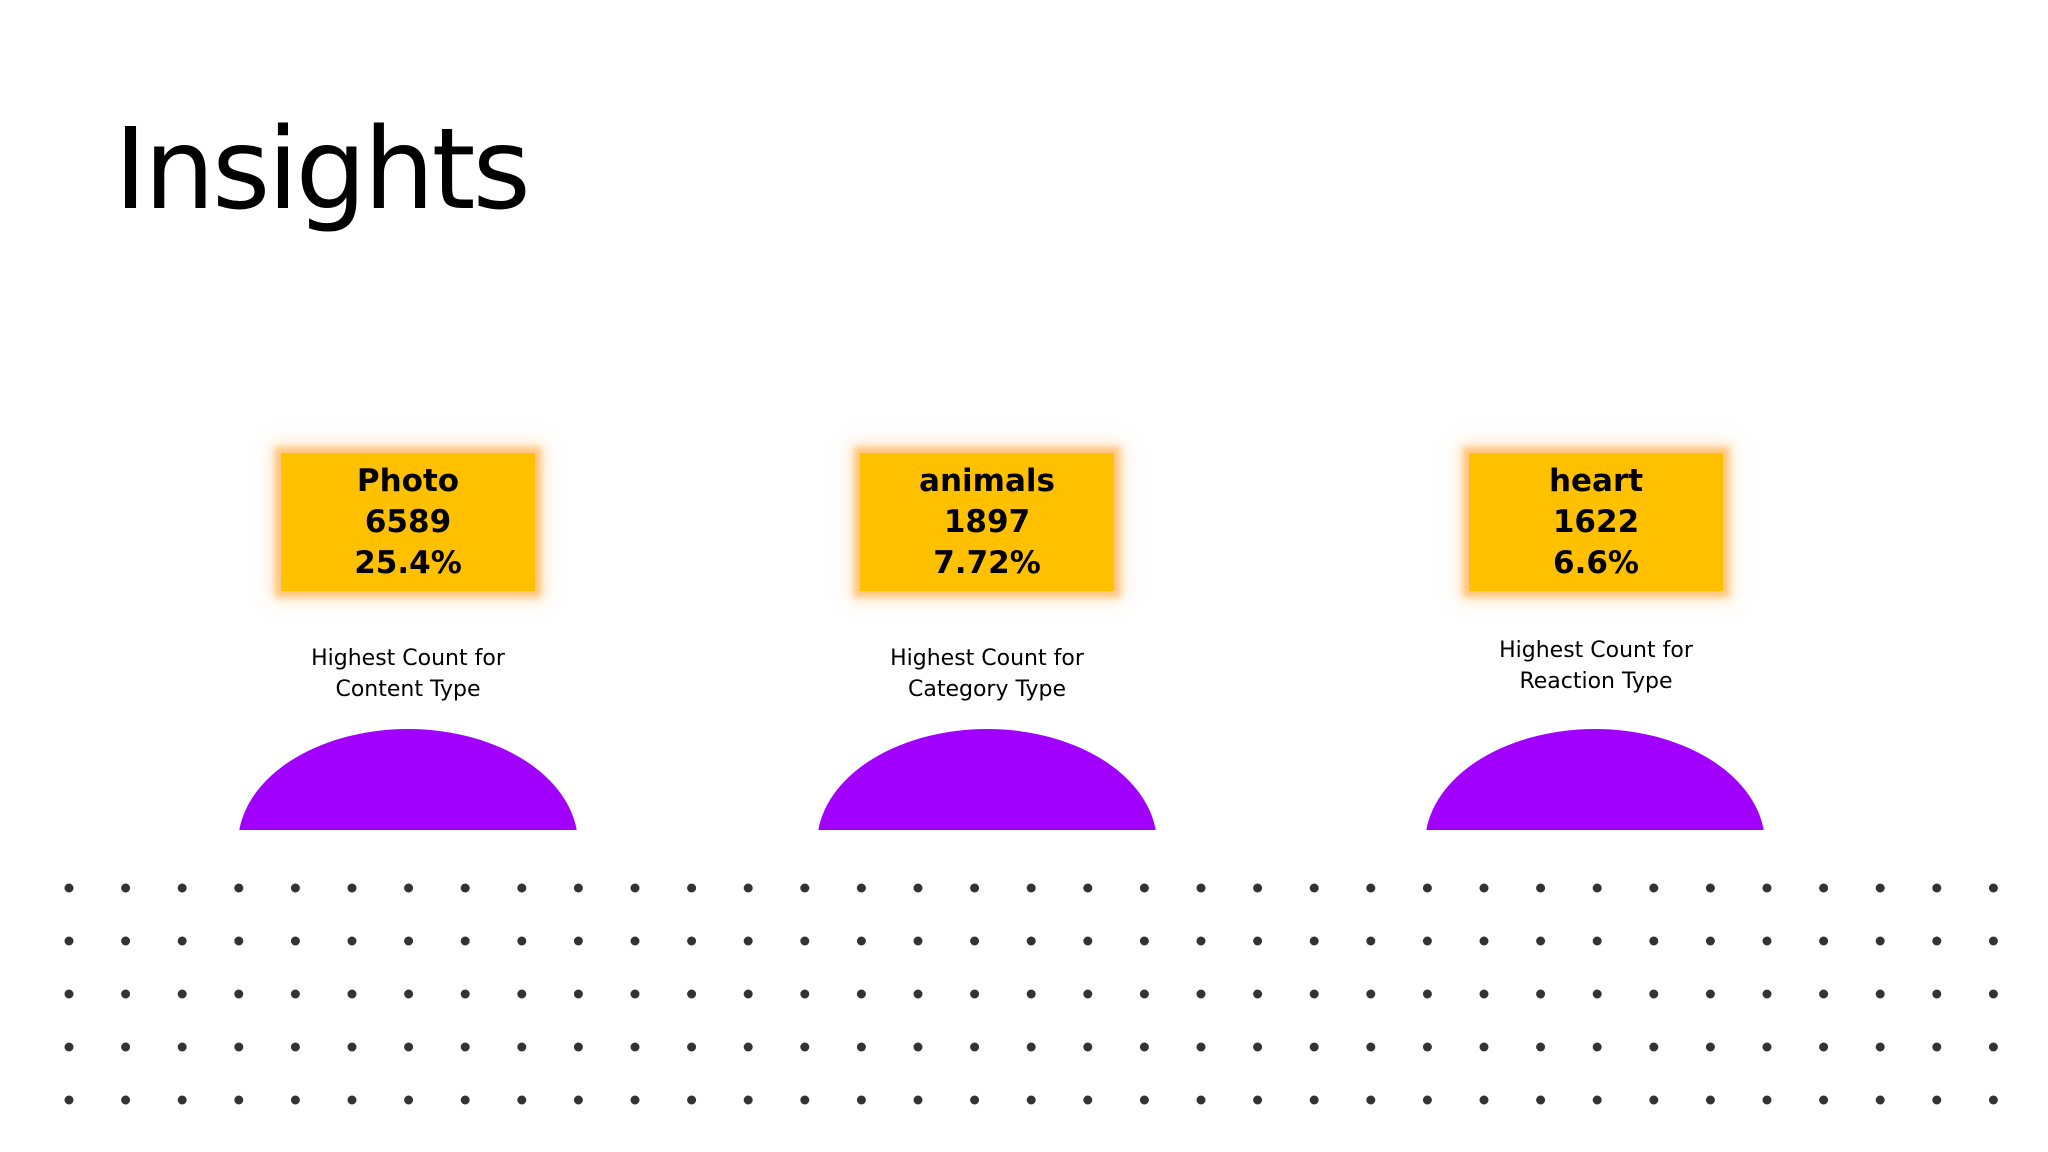 This screenshot has width=2048, height=1152. I want to click on caption-line: Category Type, so click(987, 689).